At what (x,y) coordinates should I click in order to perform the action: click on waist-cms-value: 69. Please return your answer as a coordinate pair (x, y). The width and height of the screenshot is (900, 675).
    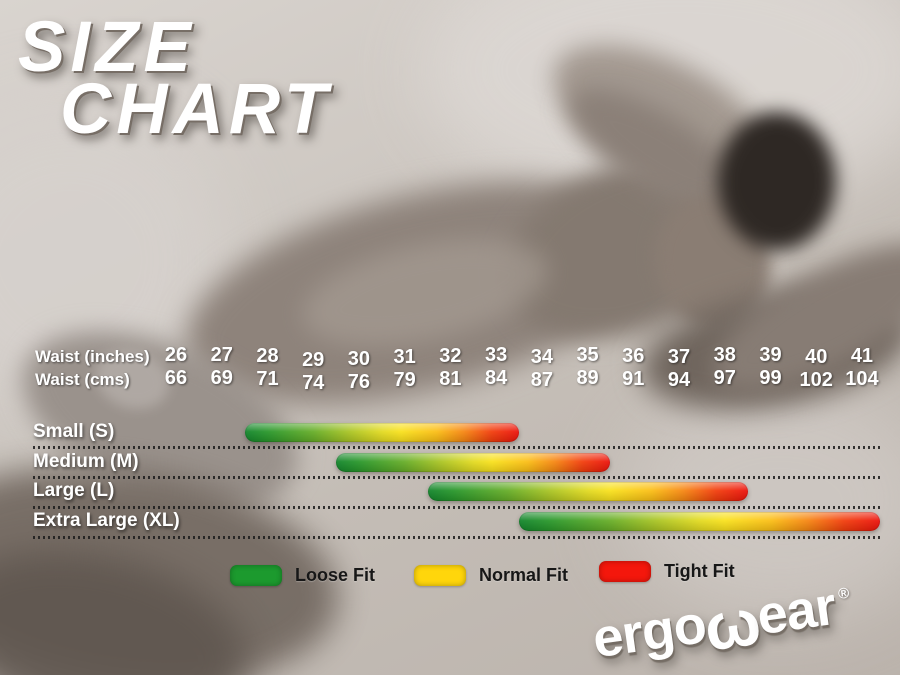
    Looking at the image, I should click on (221, 378).